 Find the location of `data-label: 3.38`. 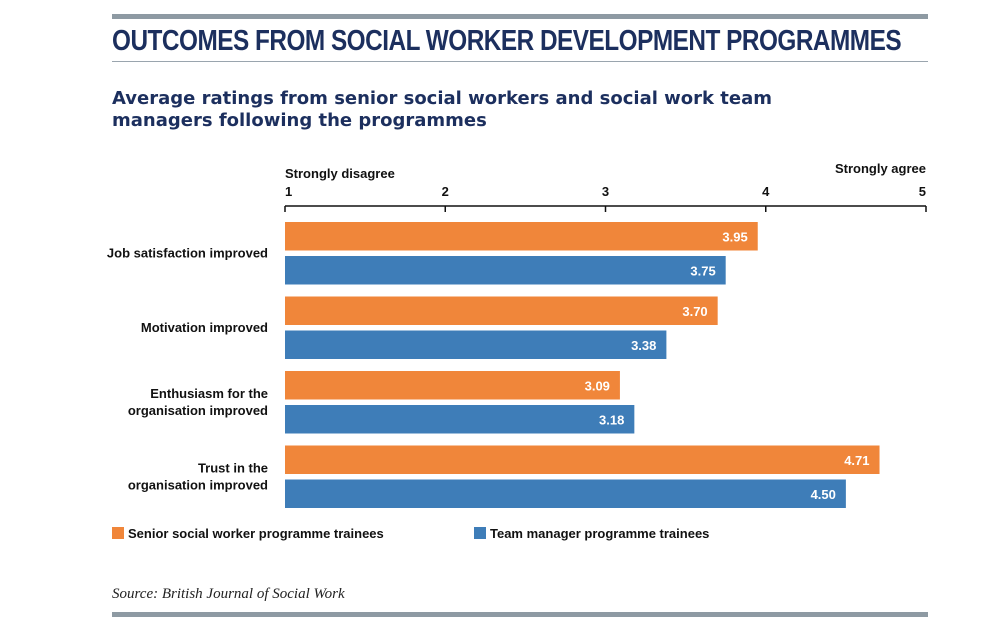

data-label: 3.38 is located at coordinates (643, 345).